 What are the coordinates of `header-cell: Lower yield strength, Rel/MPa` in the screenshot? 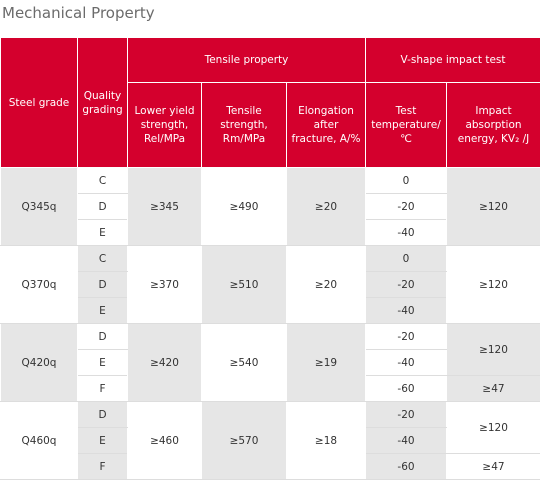 It's located at (164, 125).